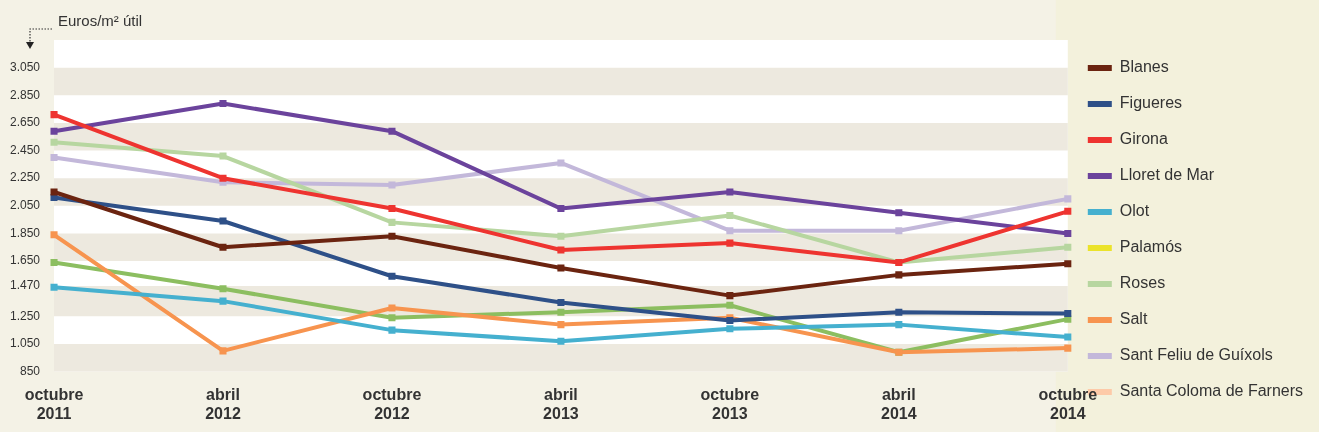 The width and height of the screenshot is (1319, 432). What do you see at coordinates (899, 403) in the screenshot?
I see `x-tick-label: abril 2014` at bounding box center [899, 403].